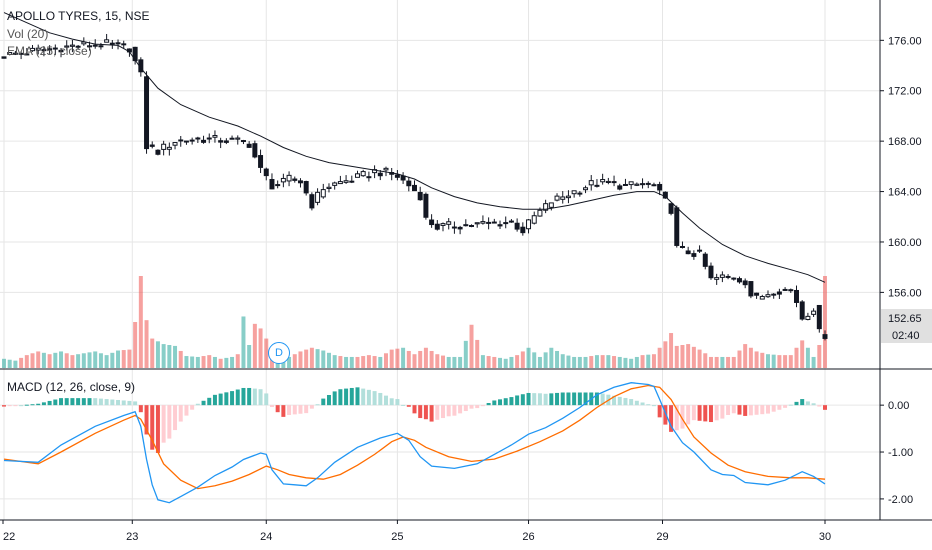 The height and width of the screenshot is (550, 932). What do you see at coordinates (28, 34) in the screenshot?
I see `volume-legend: Vol (20)` at bounding box center [28, 34].